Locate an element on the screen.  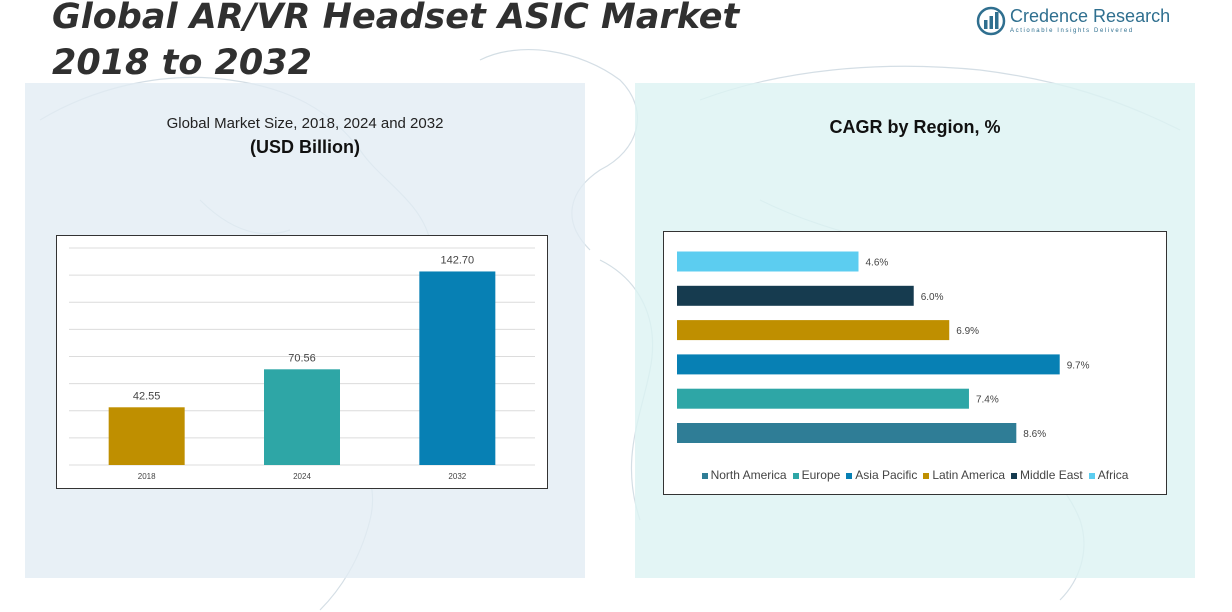
bar-2032 is located at coordinates (457, 368).